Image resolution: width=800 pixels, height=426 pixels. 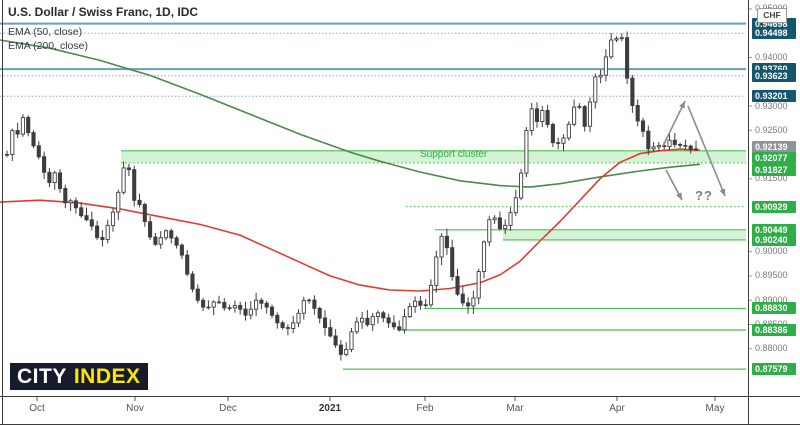 I want to click on month-label: Mar, so click(x=515, y=408).